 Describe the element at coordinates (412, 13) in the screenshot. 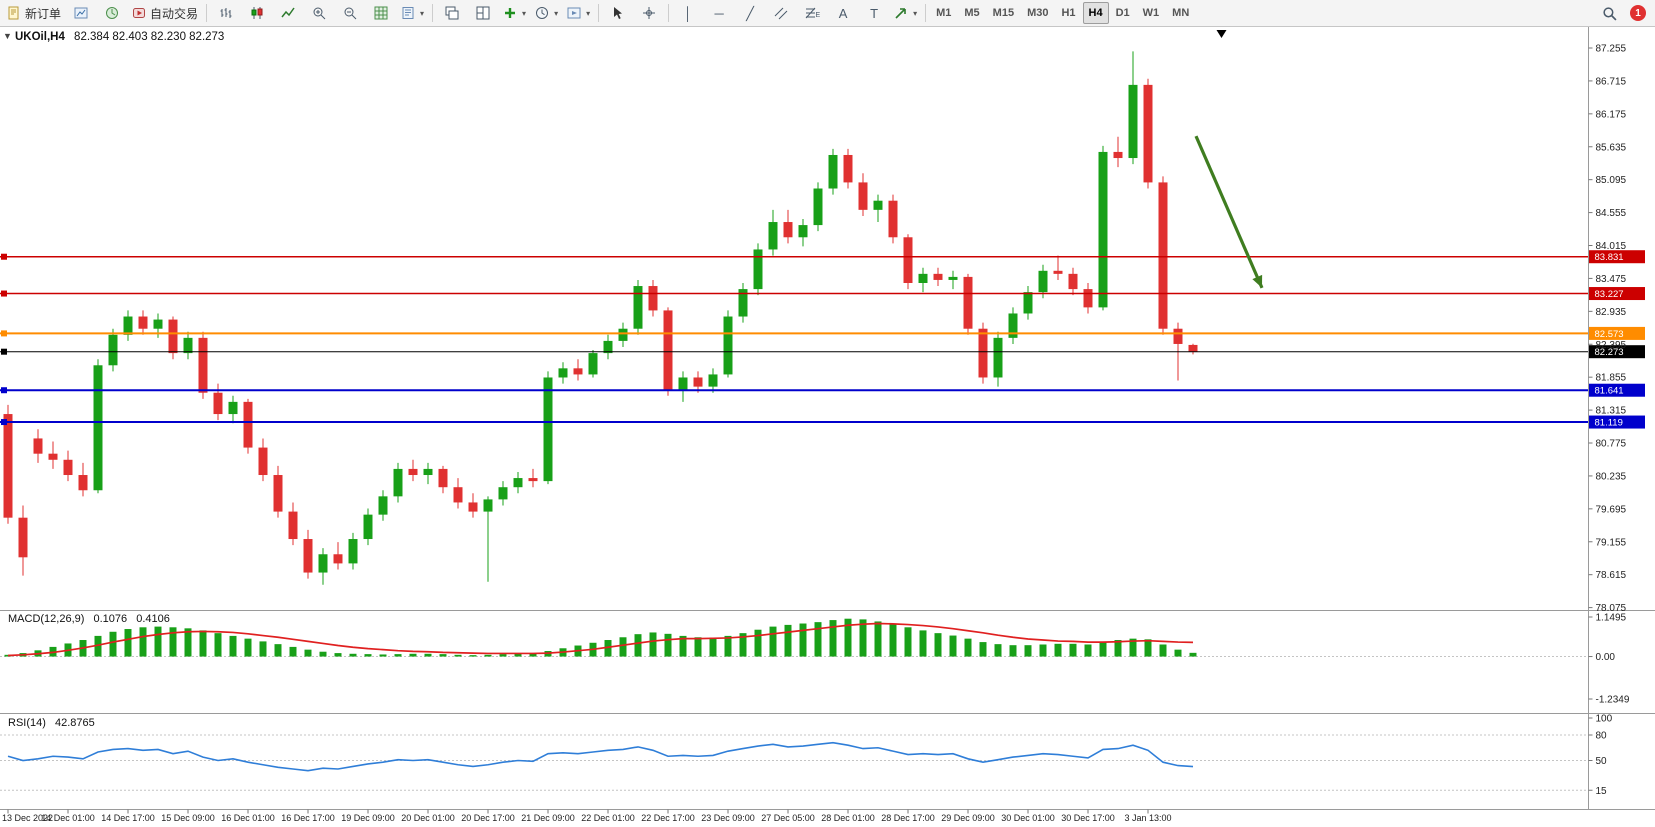

I see `save-template-button: ▾` at that location.